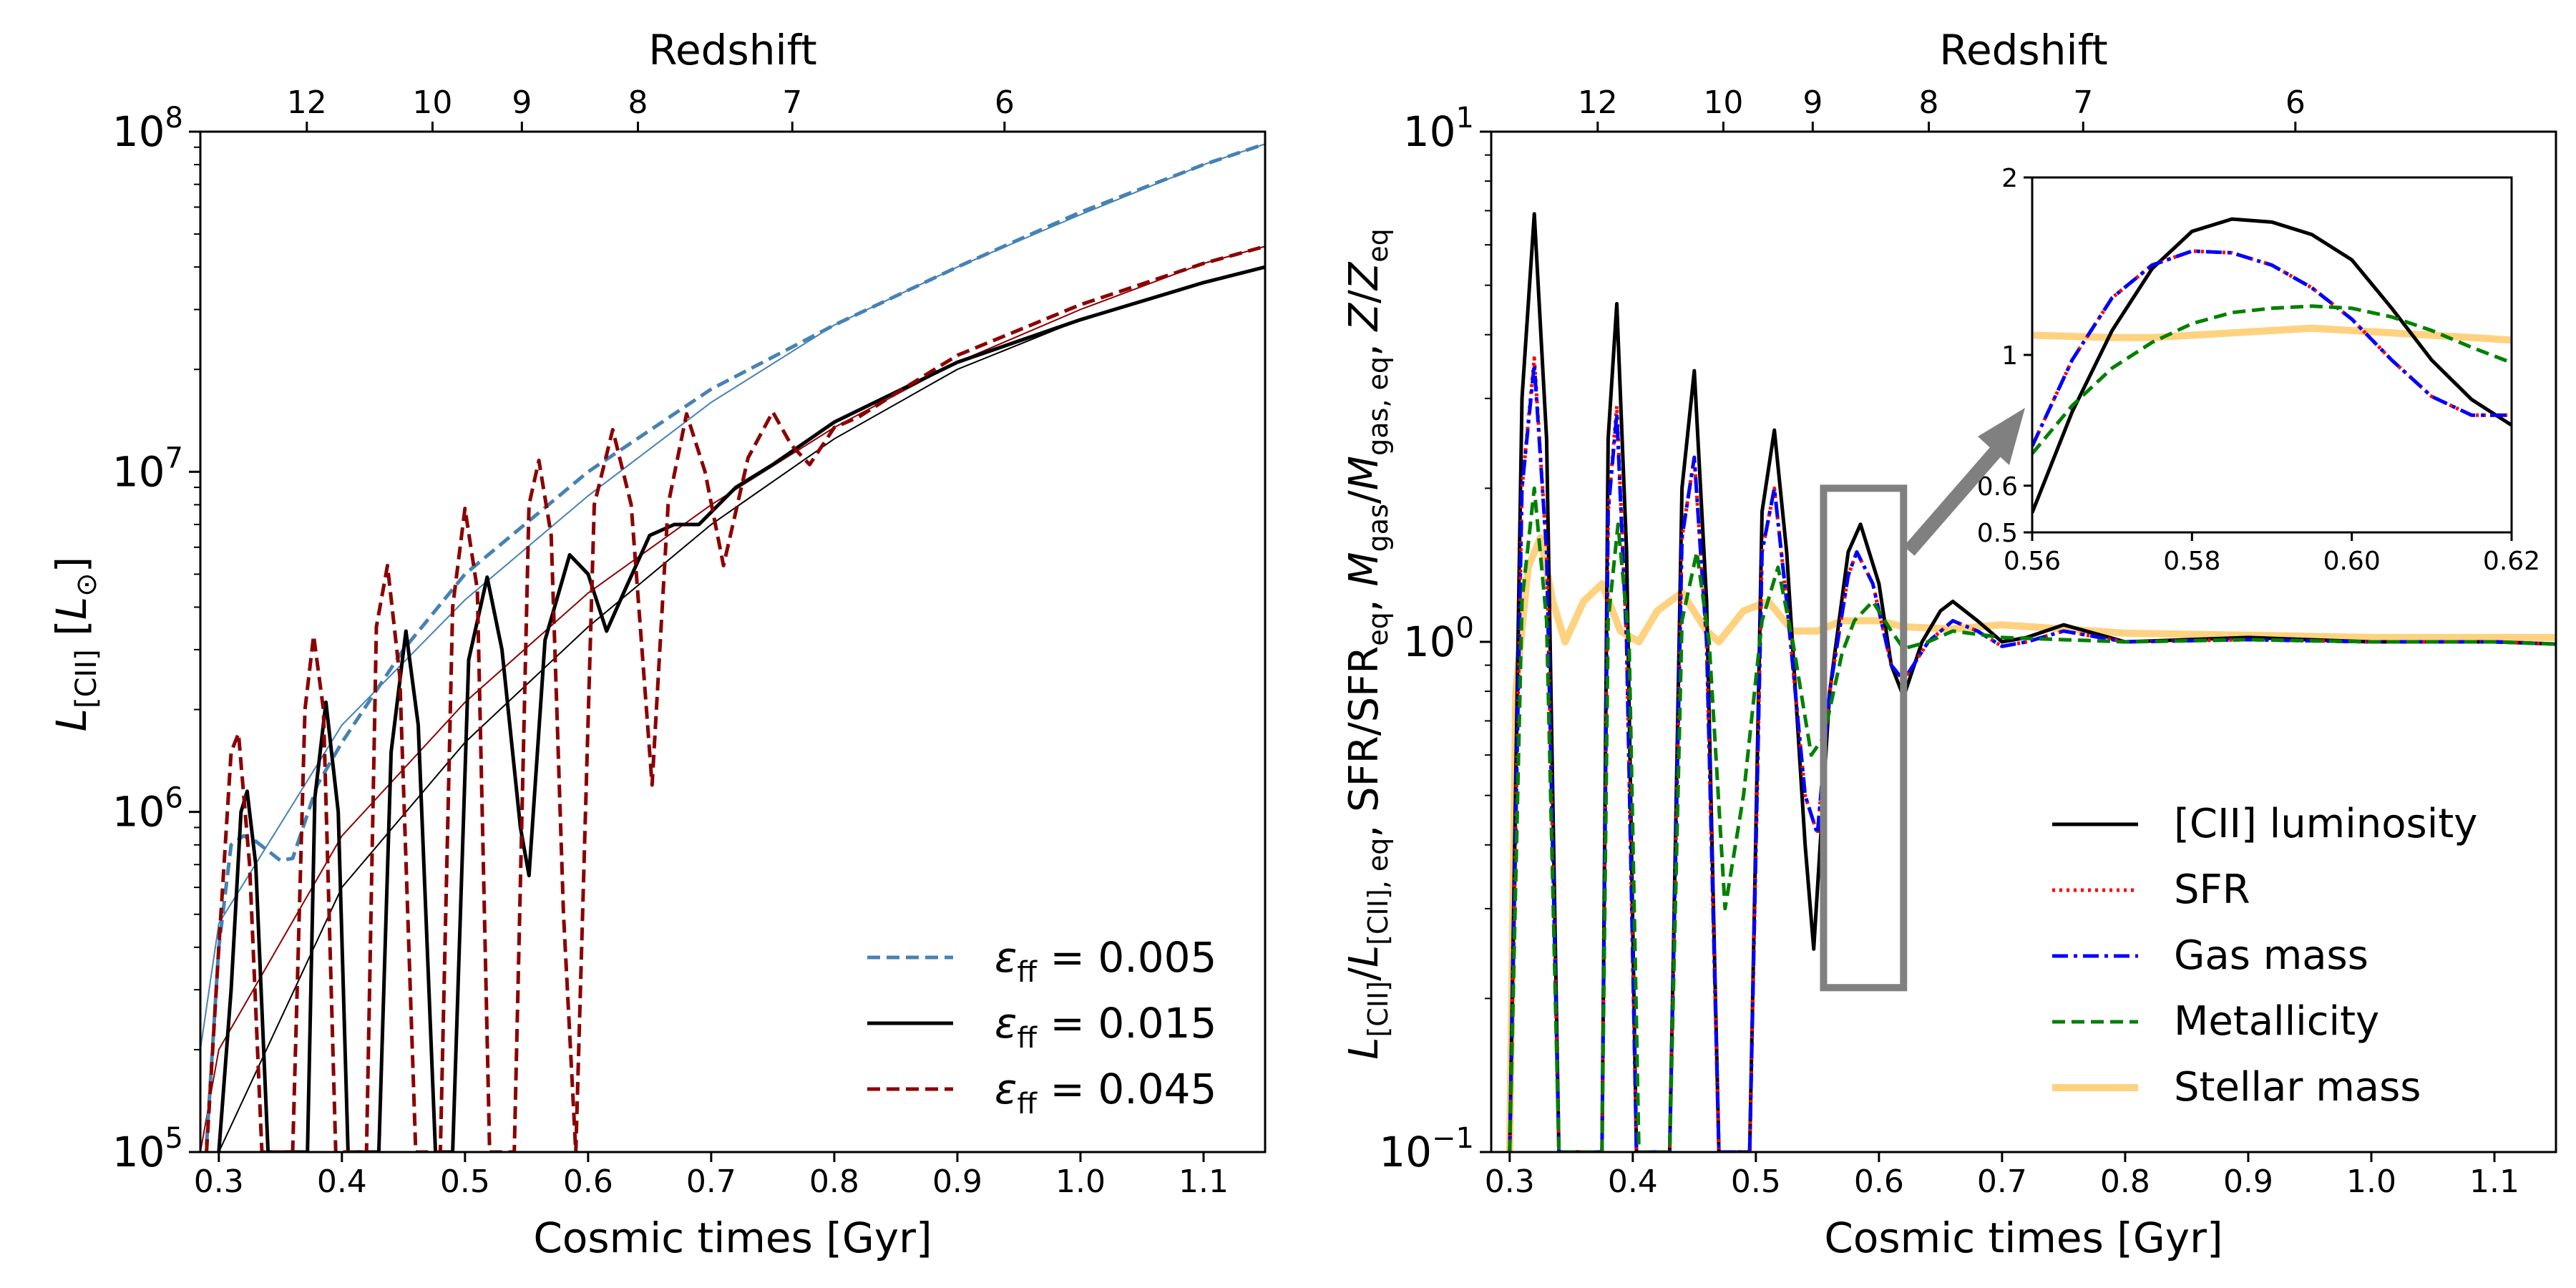 This screenshot has width=2576, height=1288. I want to click on right-x-tick-label: 1.0, so click(2371, 1181).